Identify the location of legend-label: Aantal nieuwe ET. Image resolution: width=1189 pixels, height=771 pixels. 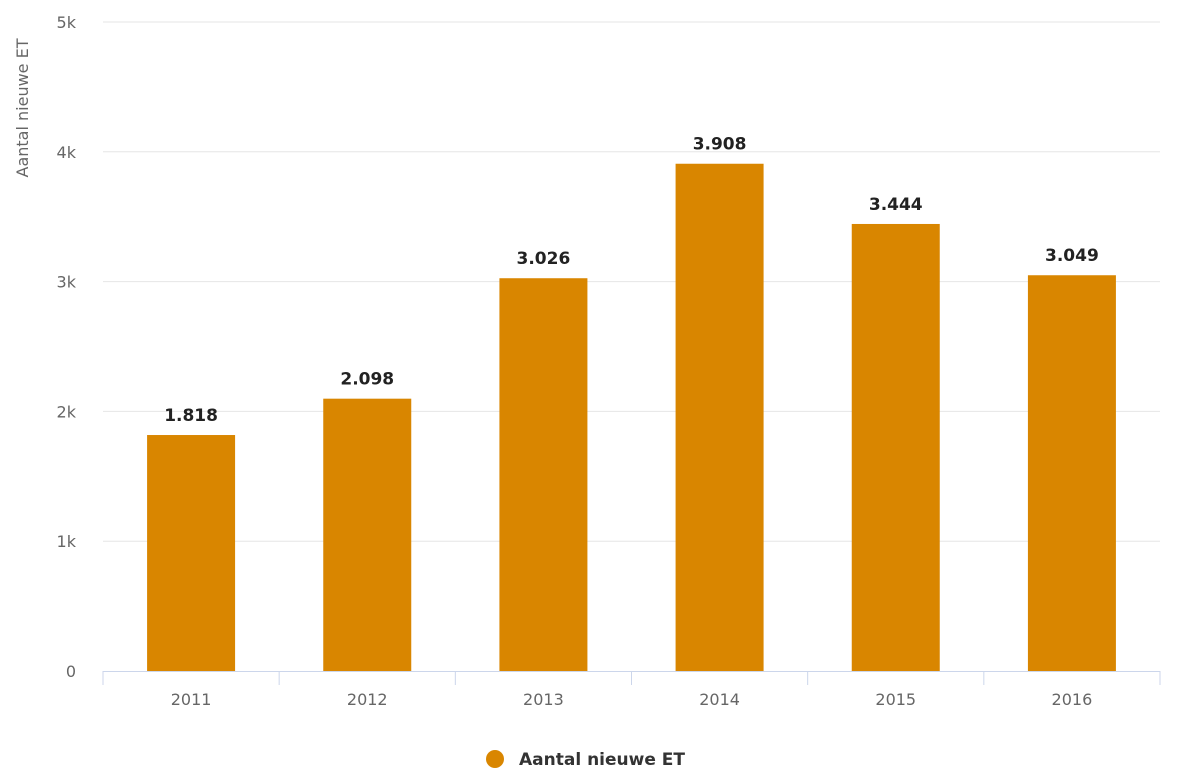
(602, 760).